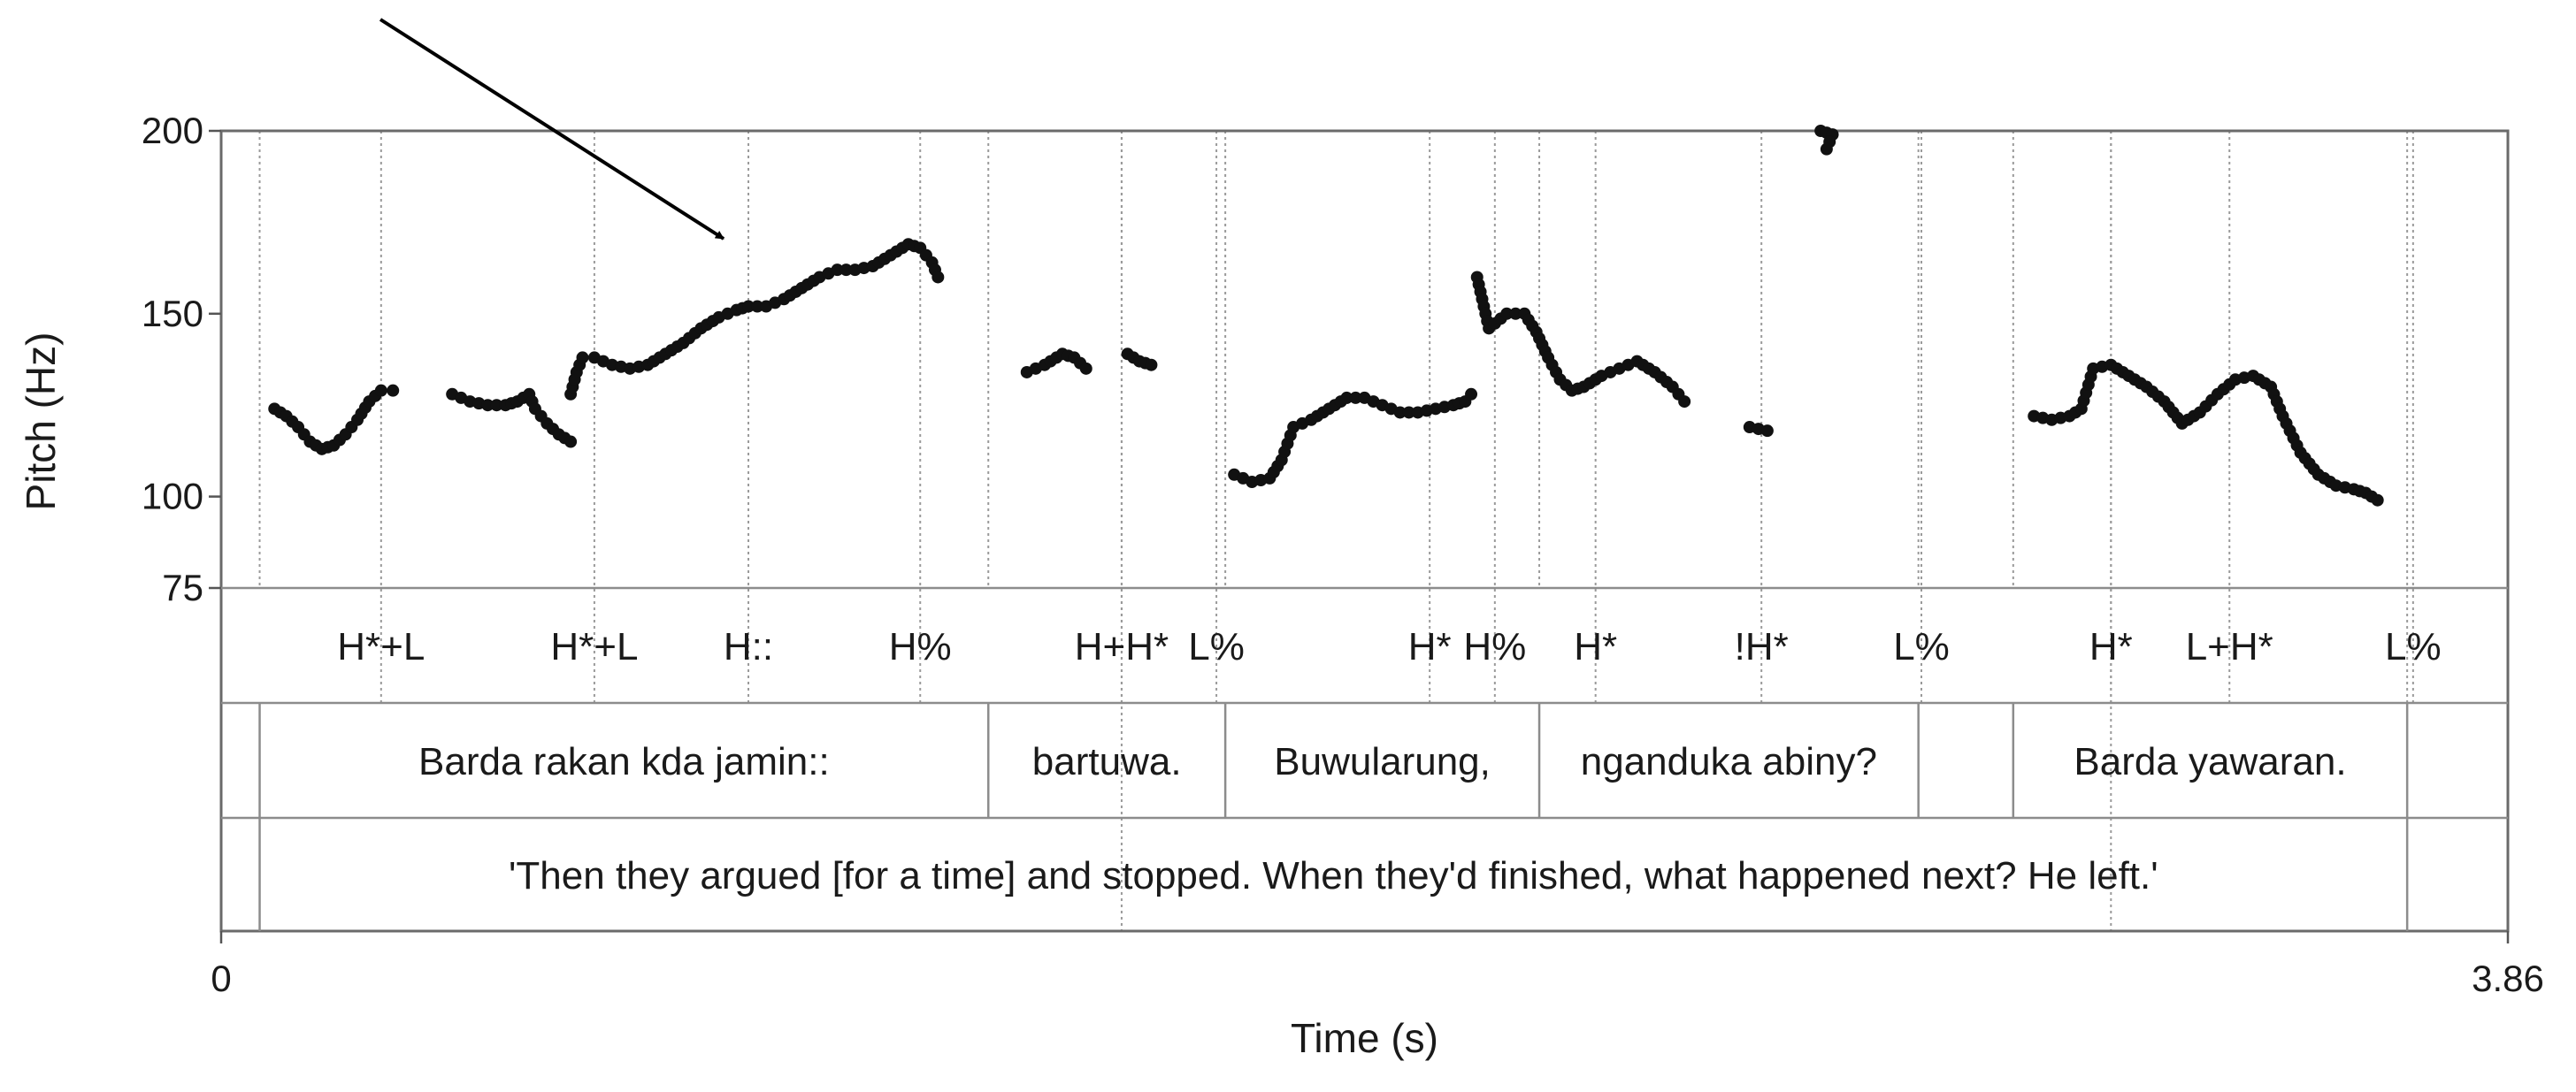 This screenshot has width=2576, height=1092. What do you see at coordinates (1389, 646) in the screenshot?
I see `tone-tier: H*+L H*+L H:: H% H+H* L% H* H% H* !H* L% H* L+H* L%` at bounding box center [1389, 646].